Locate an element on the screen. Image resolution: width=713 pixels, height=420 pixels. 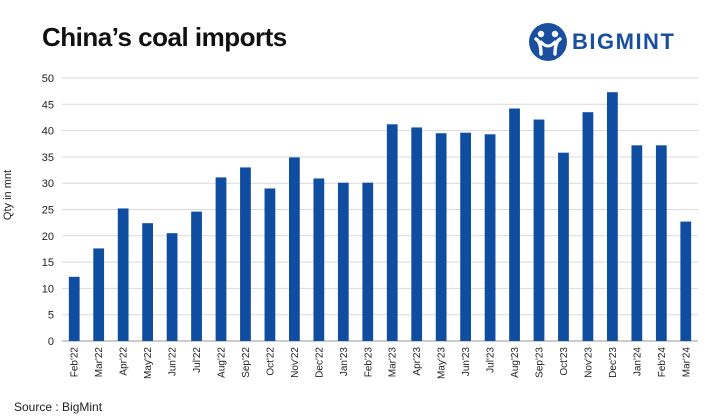
x-tick-label: Feb'22 is located at coordinates (75, 362).